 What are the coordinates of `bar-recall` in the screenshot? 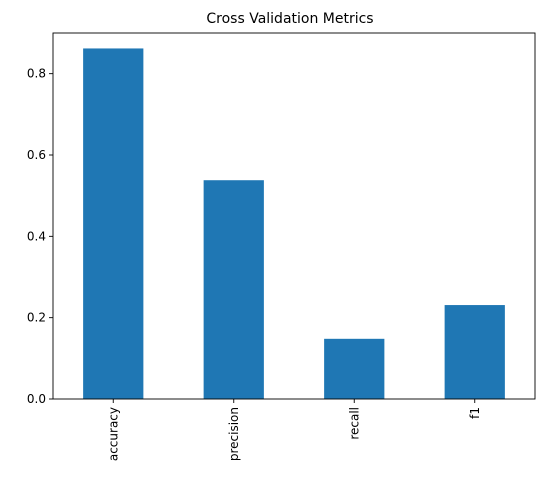 It's located at (354, 368).